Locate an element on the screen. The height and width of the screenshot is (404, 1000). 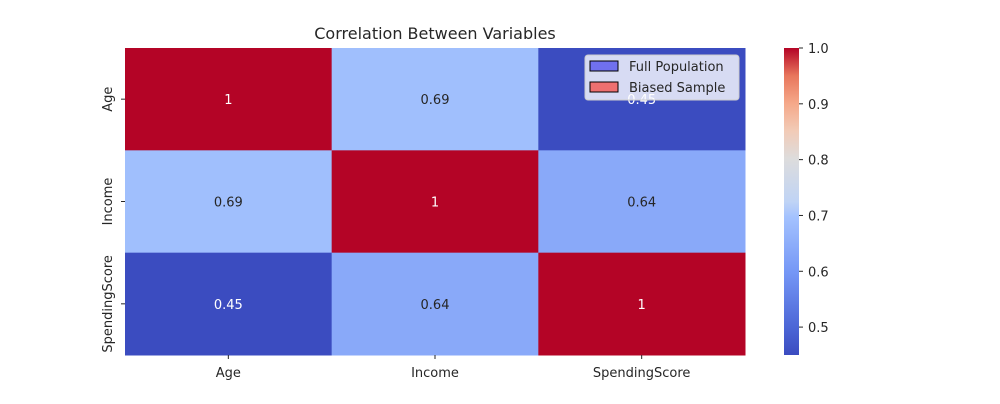
y-axis: Age Income SpendingScore is located at coordinates (113, 220).